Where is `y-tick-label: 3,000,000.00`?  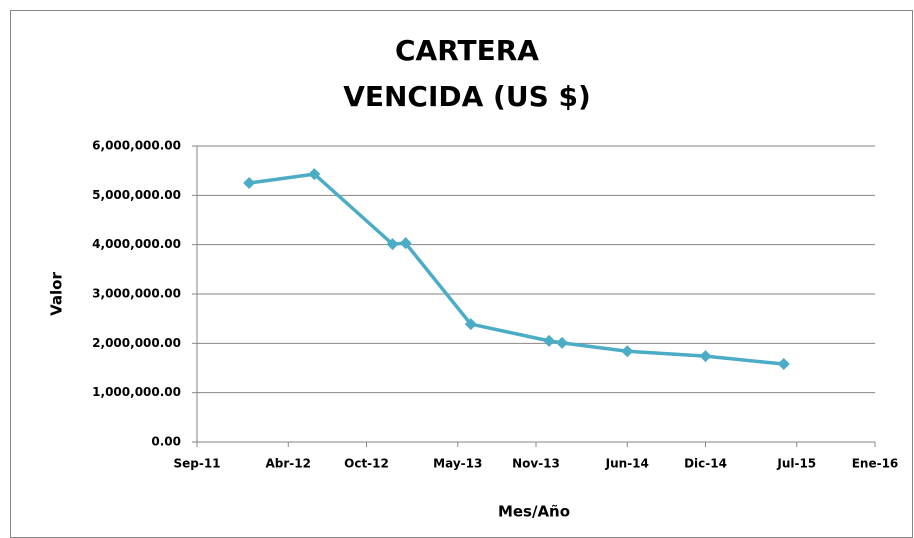 y-tick-label: 3,000,000.00 is located at coordinates (136, 294).